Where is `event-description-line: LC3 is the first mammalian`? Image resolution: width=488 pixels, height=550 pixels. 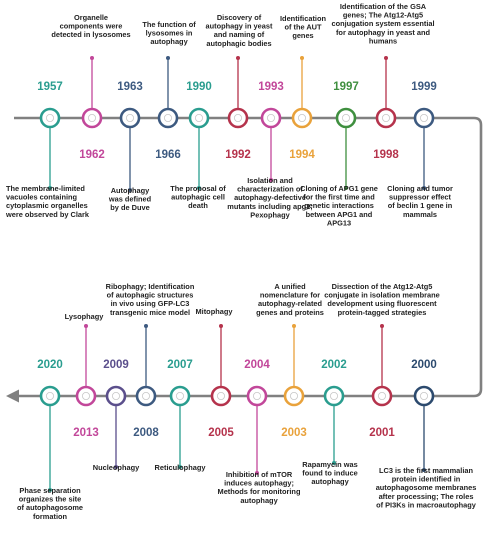 event-description-line: LC3 is the first mammalian is located at coordinates (426, 470).